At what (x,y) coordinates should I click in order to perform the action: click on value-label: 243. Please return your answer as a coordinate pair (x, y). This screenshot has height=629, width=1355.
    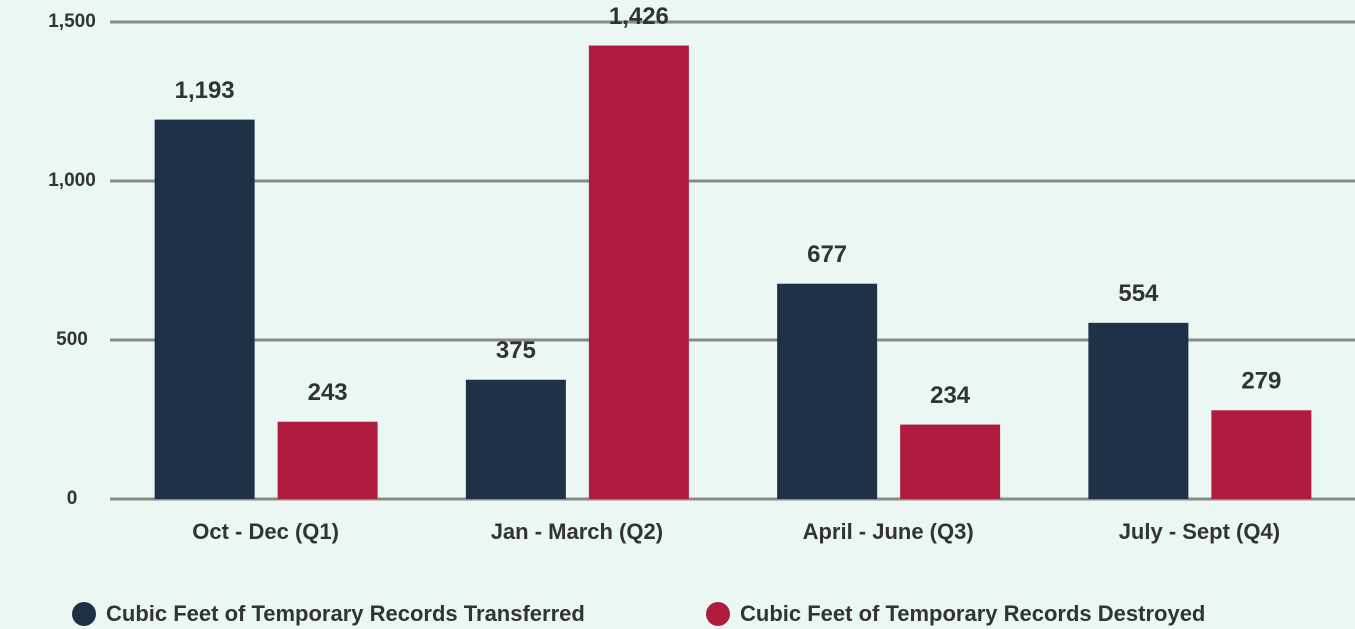
    Looking at the image, I should click on (328, 392).